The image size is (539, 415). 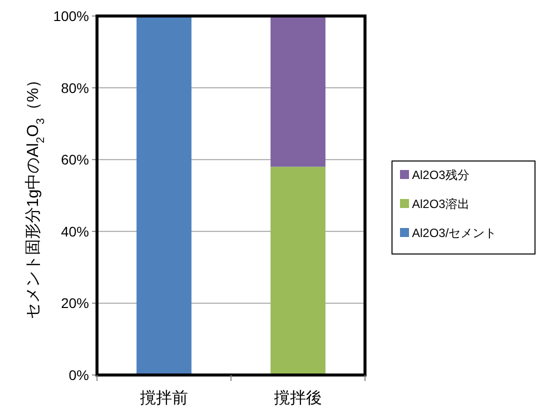 I want to click on legend-label: Al2O3残分, so click(x=441, y=175).